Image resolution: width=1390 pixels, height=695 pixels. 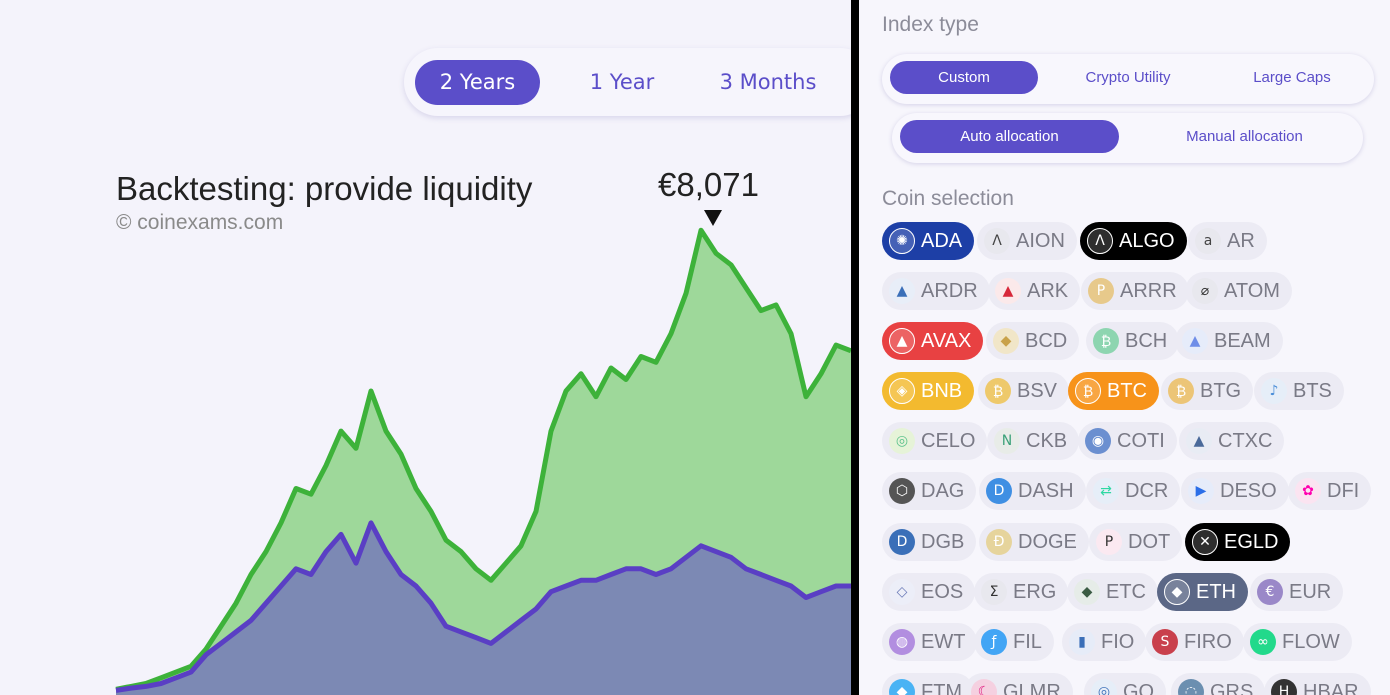 I want to click on coin-symbol: ALGO, so click(x=1147, y=240).